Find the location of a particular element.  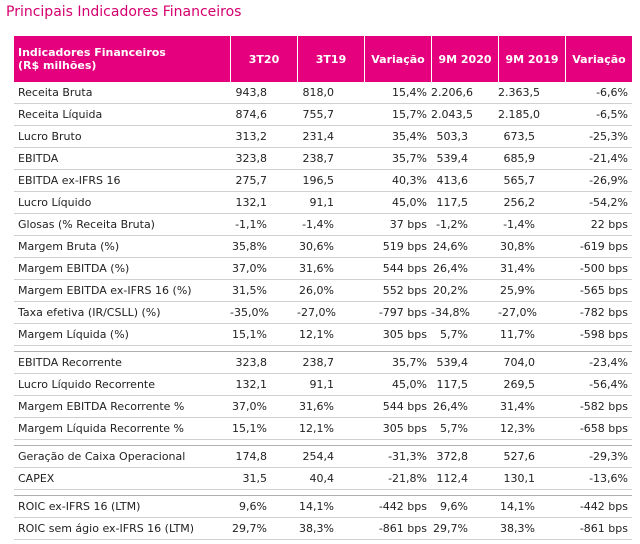

header-label-line: (R$ milhões) is located at coordinates (57, 65).